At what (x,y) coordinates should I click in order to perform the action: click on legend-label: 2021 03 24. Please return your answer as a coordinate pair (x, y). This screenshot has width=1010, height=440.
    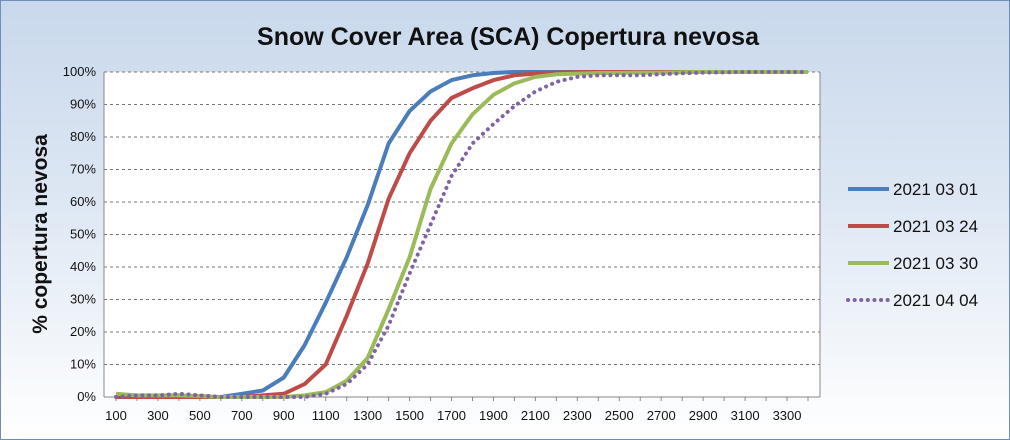
    Looking at the image, I should click on (935, 226).